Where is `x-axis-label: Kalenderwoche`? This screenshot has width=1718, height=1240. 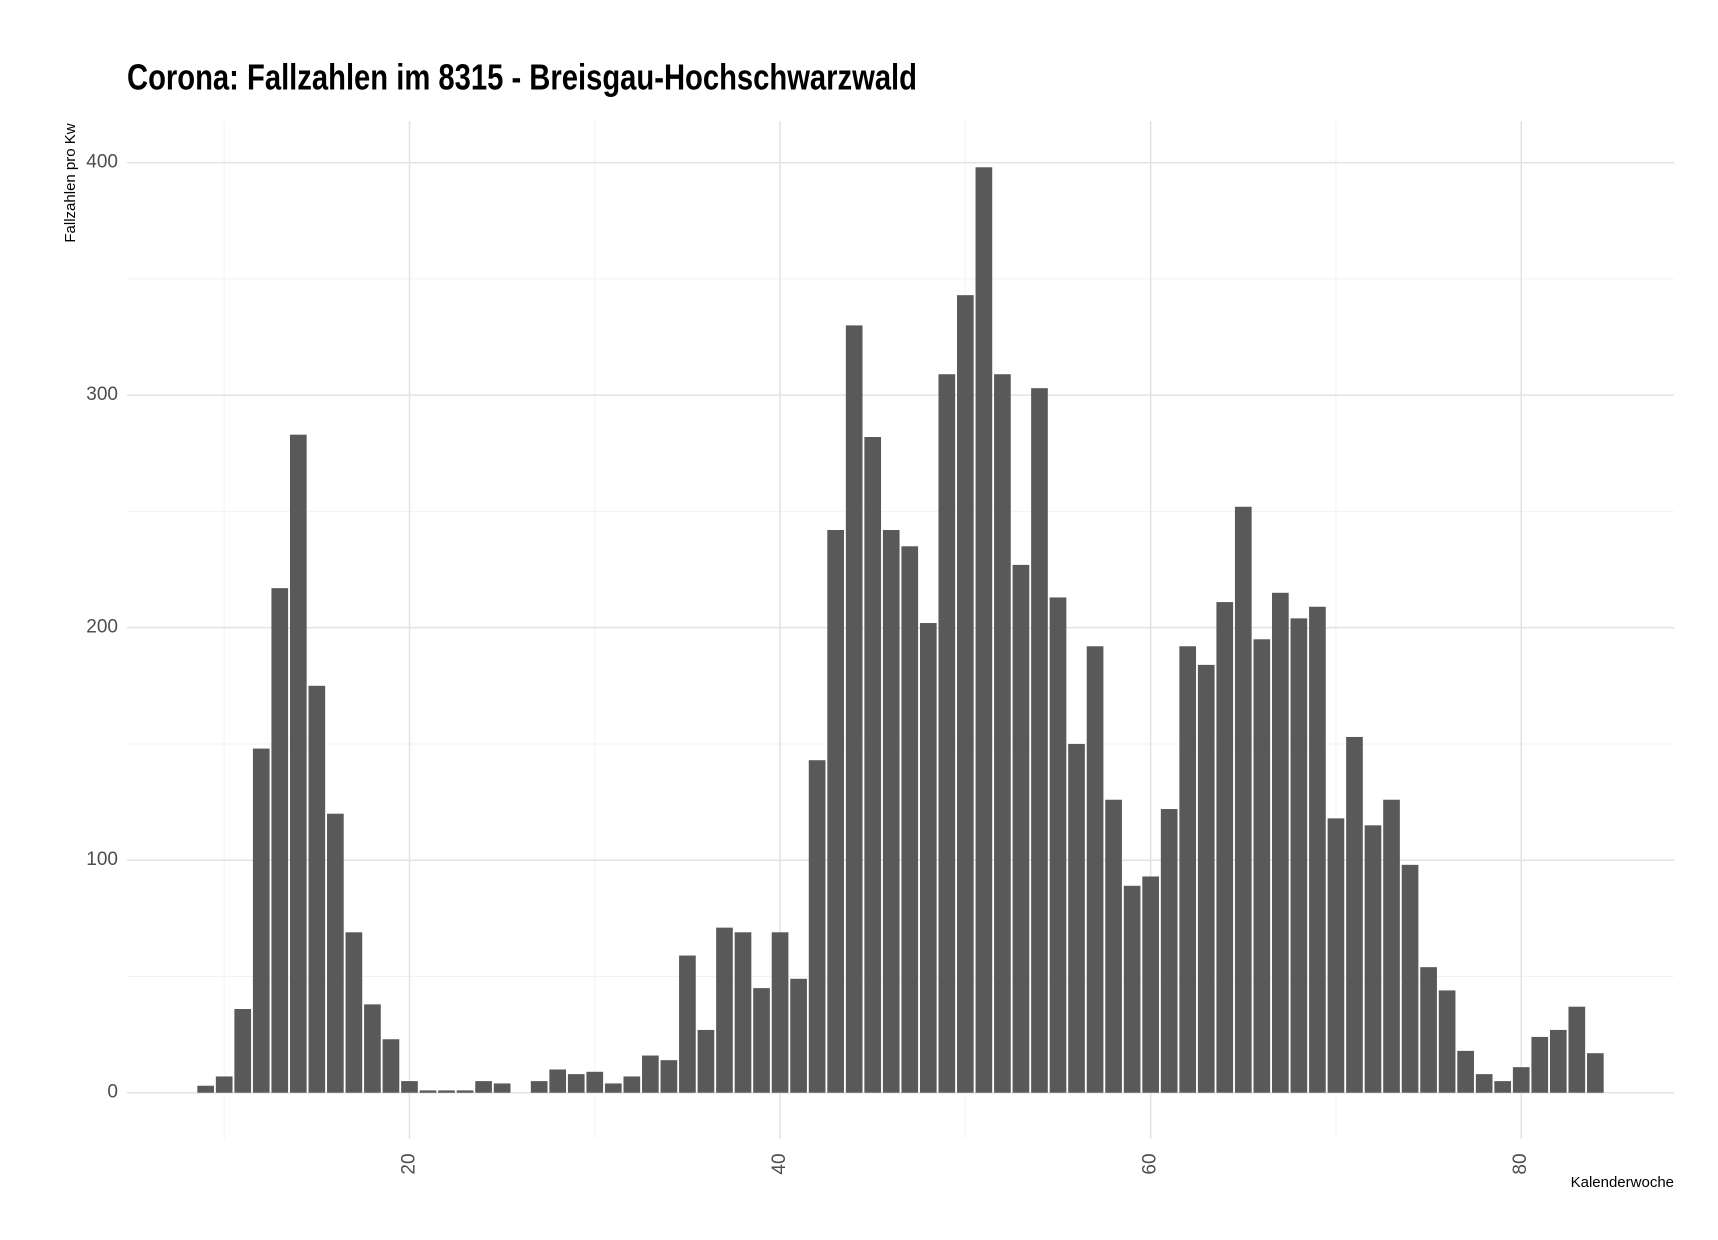
x-axis-label: Kalenderwoche is located at coordinates (1622, 1182).